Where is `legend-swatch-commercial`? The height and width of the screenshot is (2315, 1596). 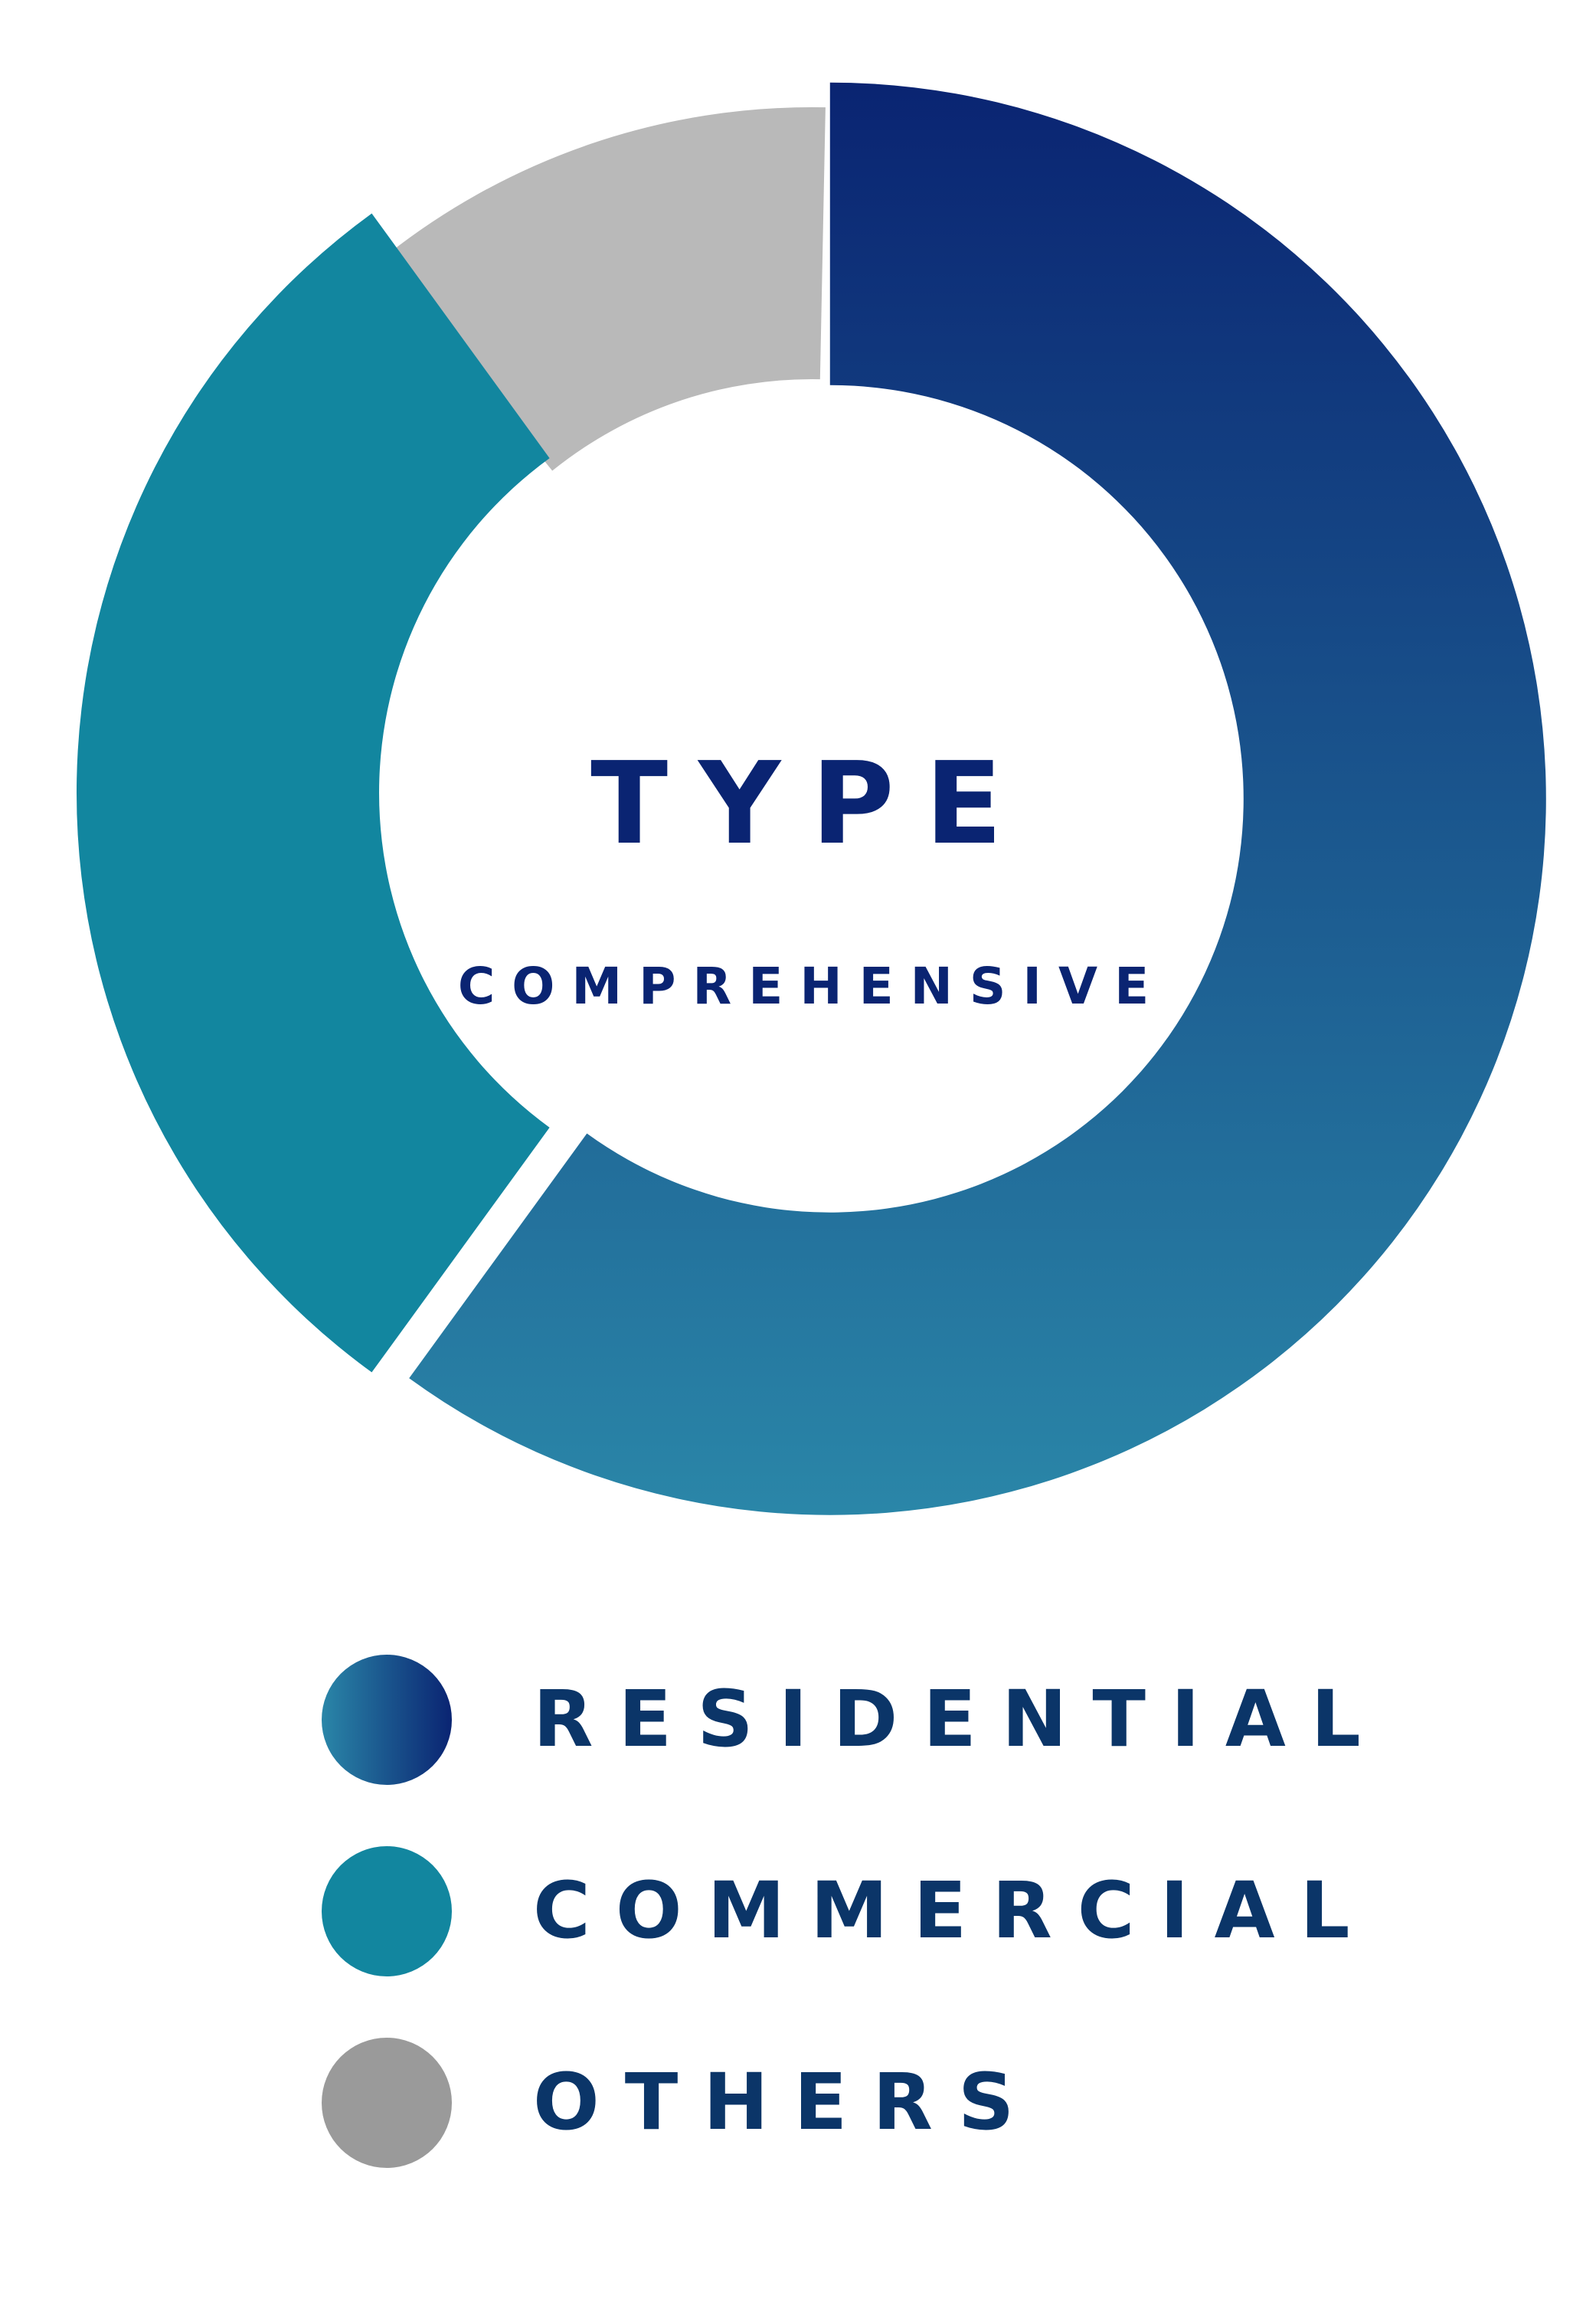 legend-swatch-commercial is located at coordinates (387, 1911).